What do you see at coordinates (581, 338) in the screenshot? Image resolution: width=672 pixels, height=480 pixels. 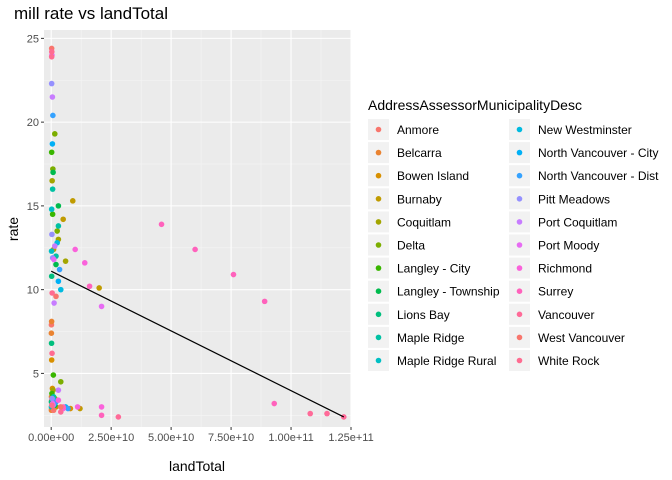 I see `legend-label: West Vancouver` at bounding box center [581, 338].